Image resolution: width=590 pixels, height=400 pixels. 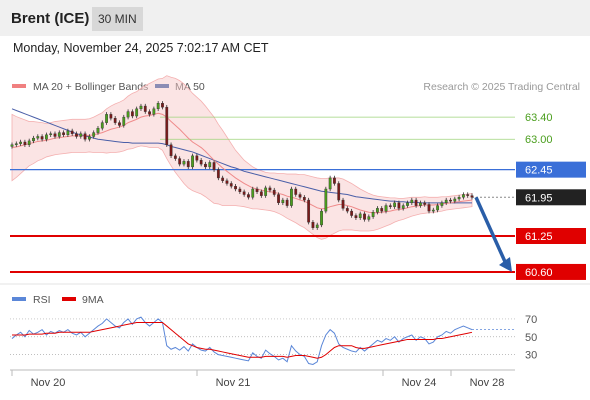 What do you see at coordinates (117, 19) in the screenshot?
I see `timeframe-button: 30 MIN` at bounding box center [117, 19].